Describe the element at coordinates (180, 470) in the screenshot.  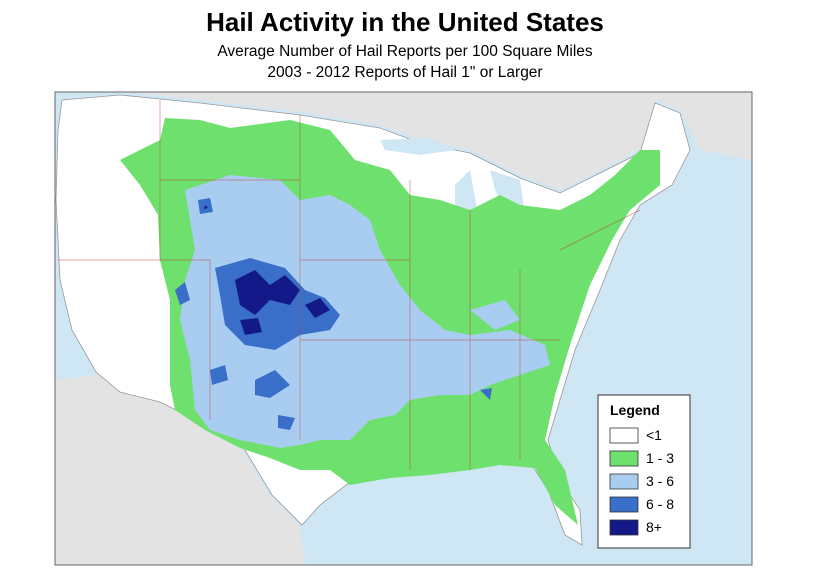
I see `mexico` at that location.